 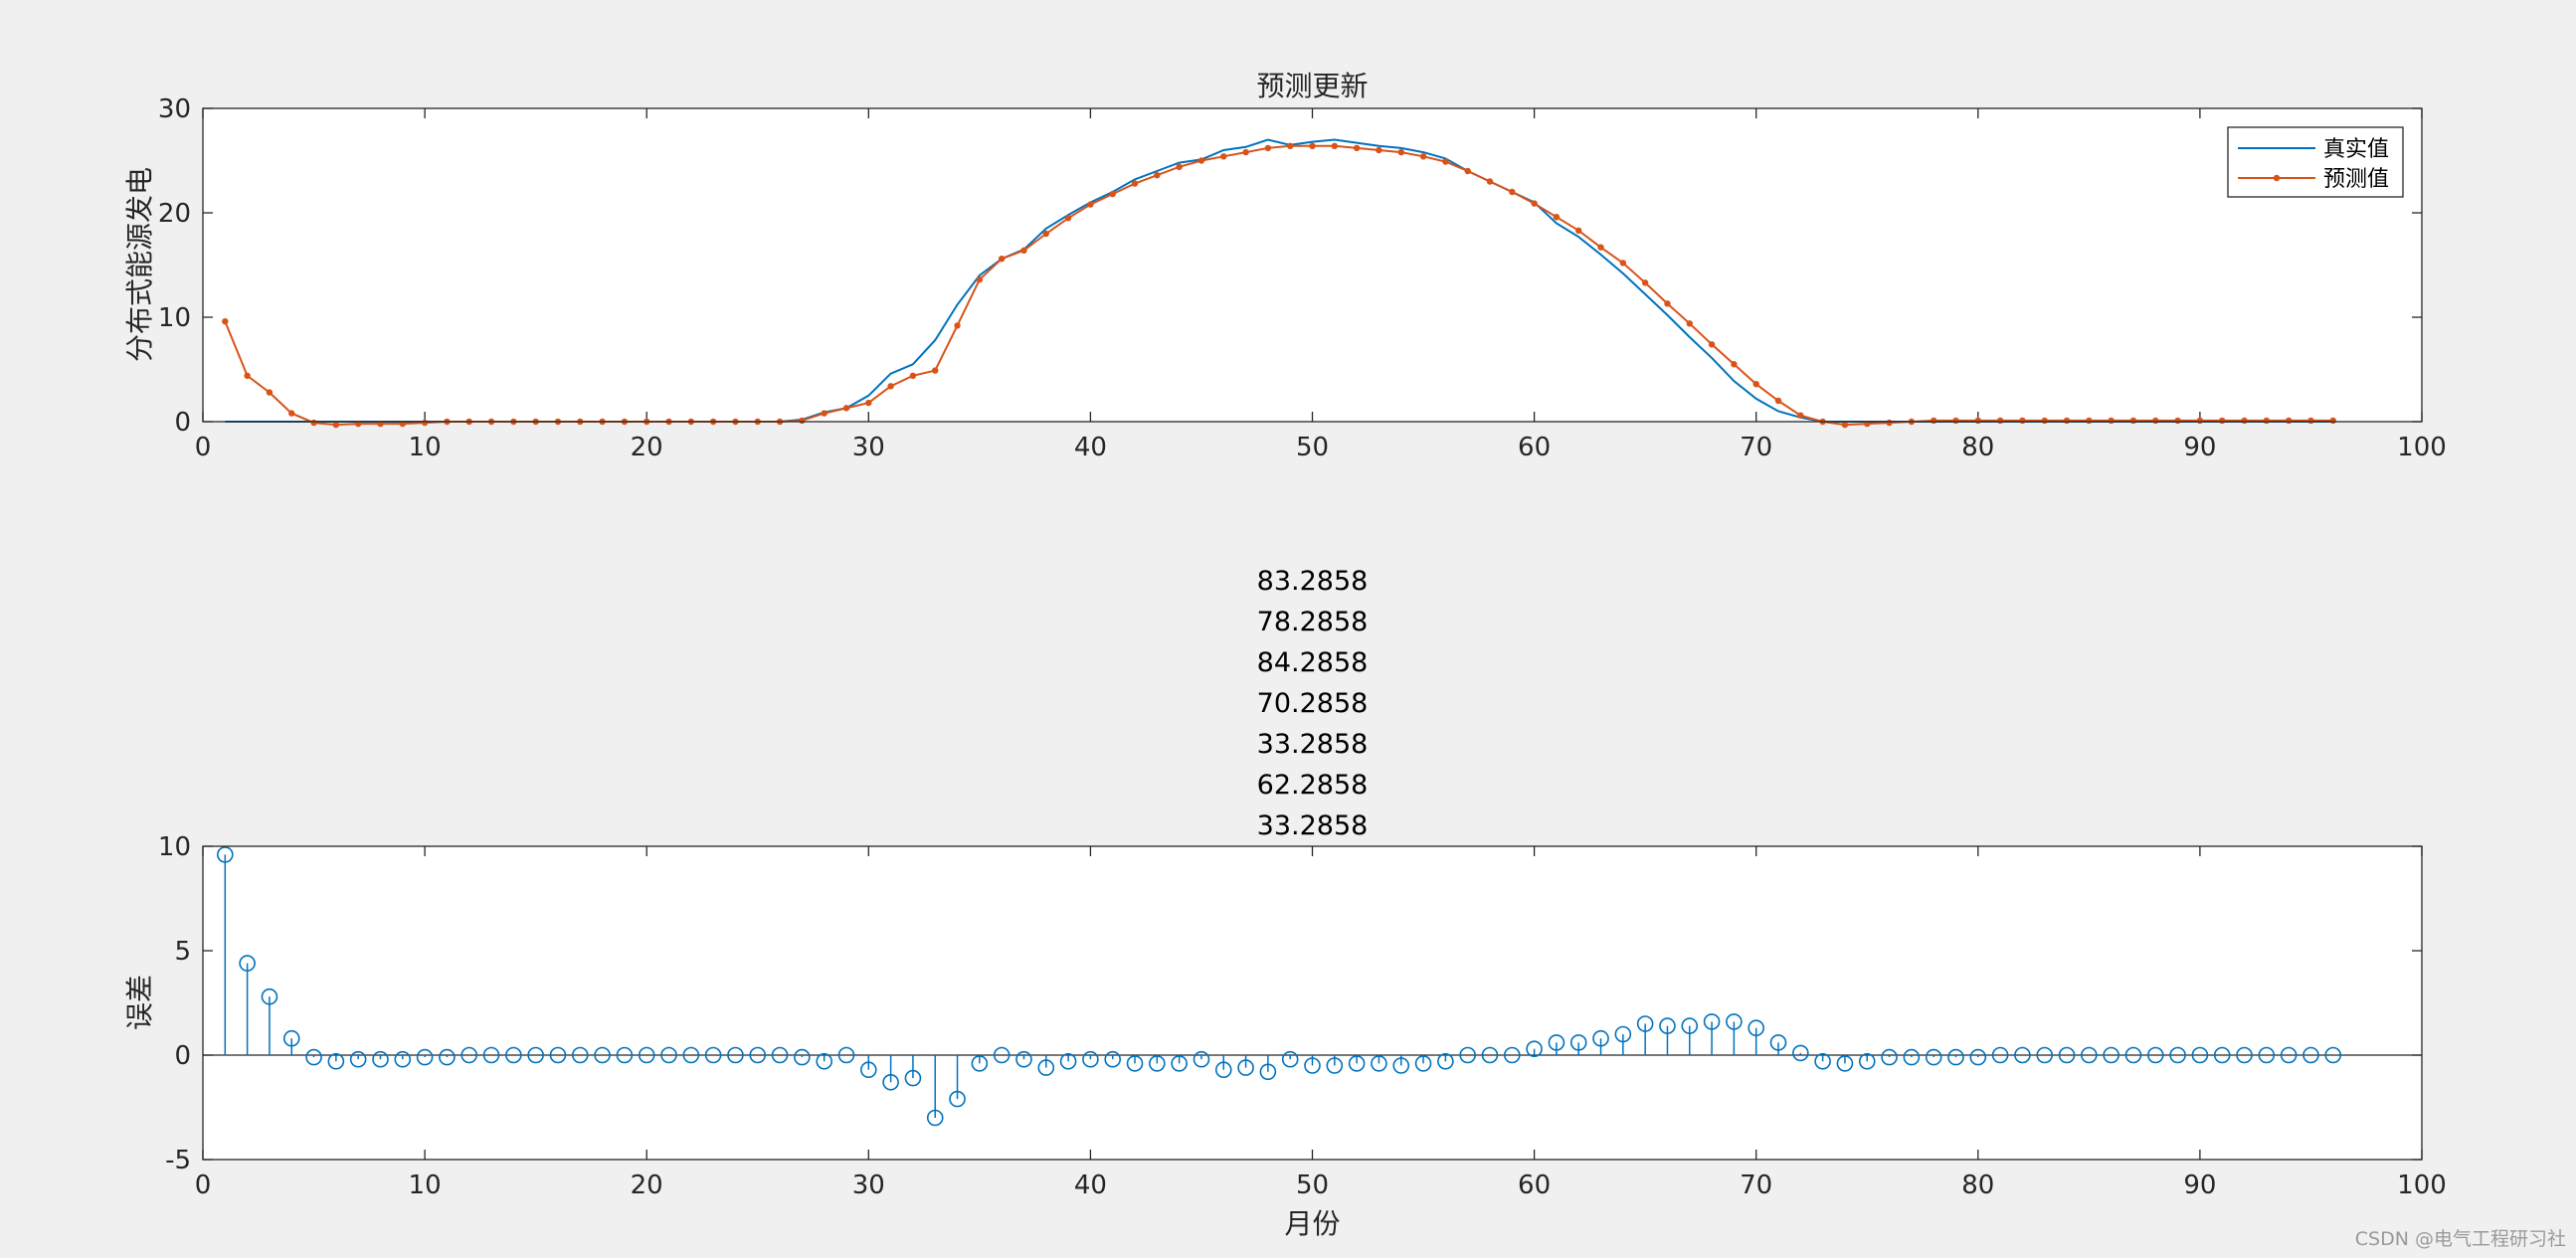 I want to click on top-ytick-label: 30, so click(x=174, y=109).